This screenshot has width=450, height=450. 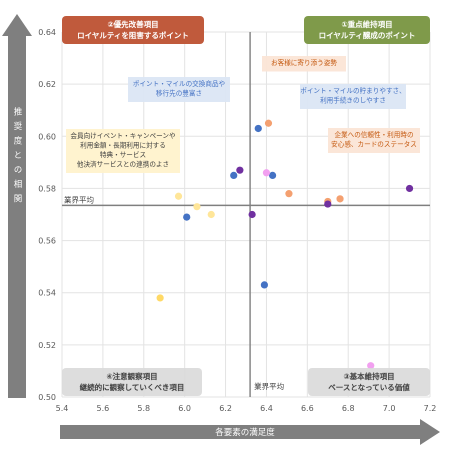 I want to click on quadrant-box-q1, so click(x=367, y=30).